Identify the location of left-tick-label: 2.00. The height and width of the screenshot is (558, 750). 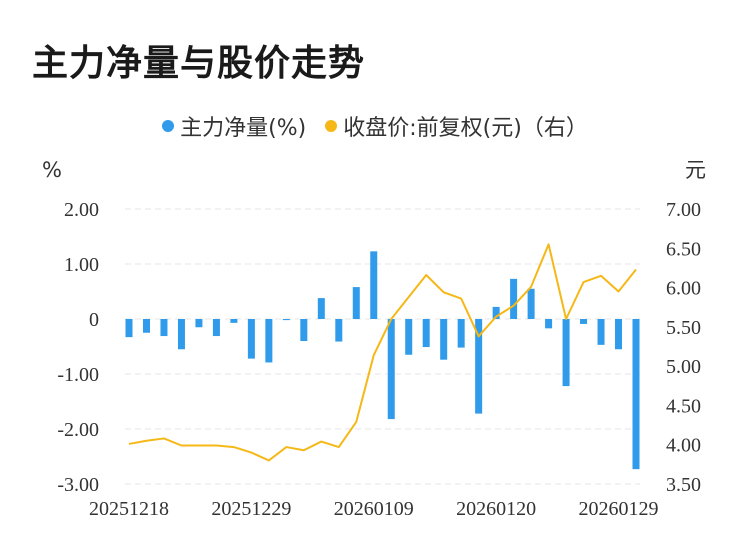
(81, 210).